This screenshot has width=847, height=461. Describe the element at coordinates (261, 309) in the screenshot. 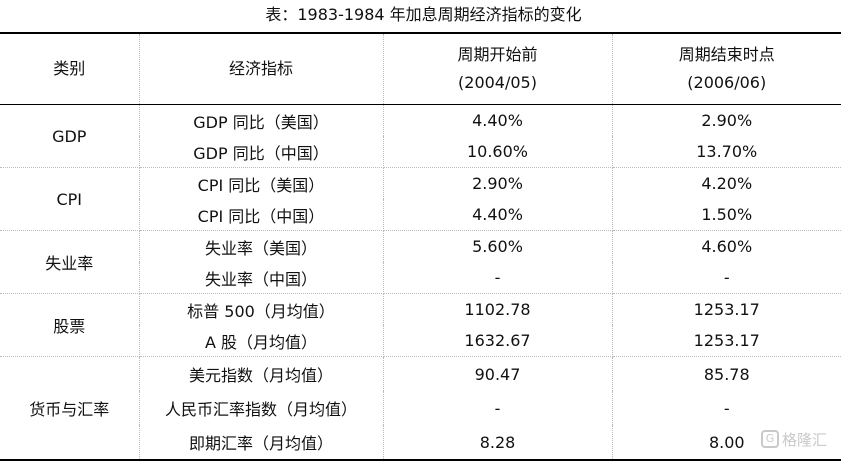

I see `indicator-cell: 标普 500（月均值）` at that location.